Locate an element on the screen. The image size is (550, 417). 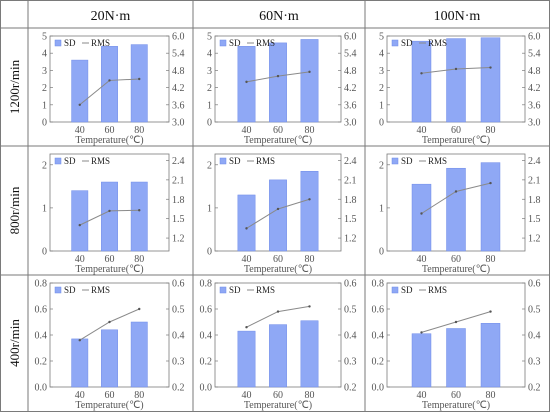
column-header: 20N·m is located at coordinates (111, 16).